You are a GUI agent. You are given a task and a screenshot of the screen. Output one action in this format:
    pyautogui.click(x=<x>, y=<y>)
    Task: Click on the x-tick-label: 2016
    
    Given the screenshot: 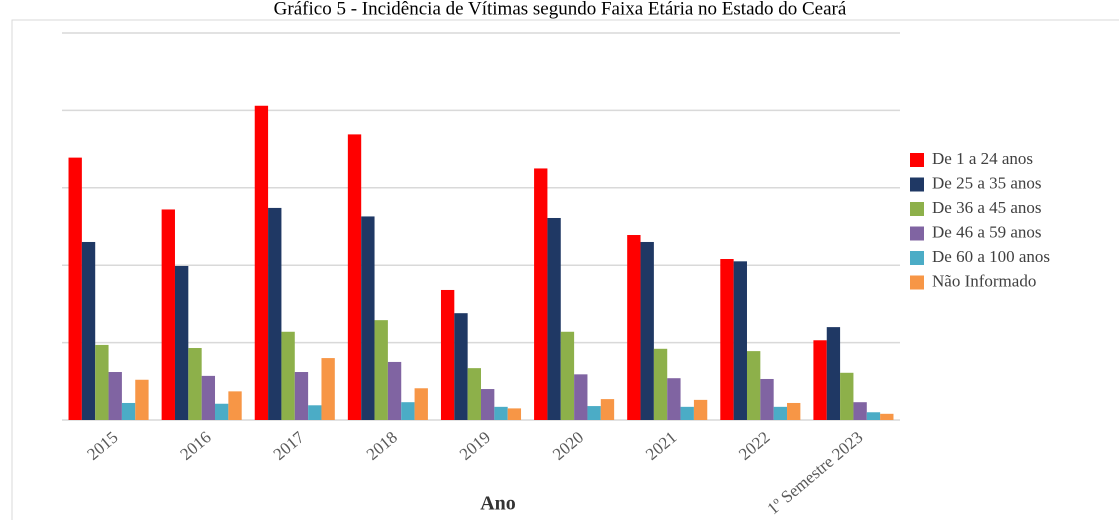 What is the action you would take?
    pyautogui.click(x=195, y=446)
    